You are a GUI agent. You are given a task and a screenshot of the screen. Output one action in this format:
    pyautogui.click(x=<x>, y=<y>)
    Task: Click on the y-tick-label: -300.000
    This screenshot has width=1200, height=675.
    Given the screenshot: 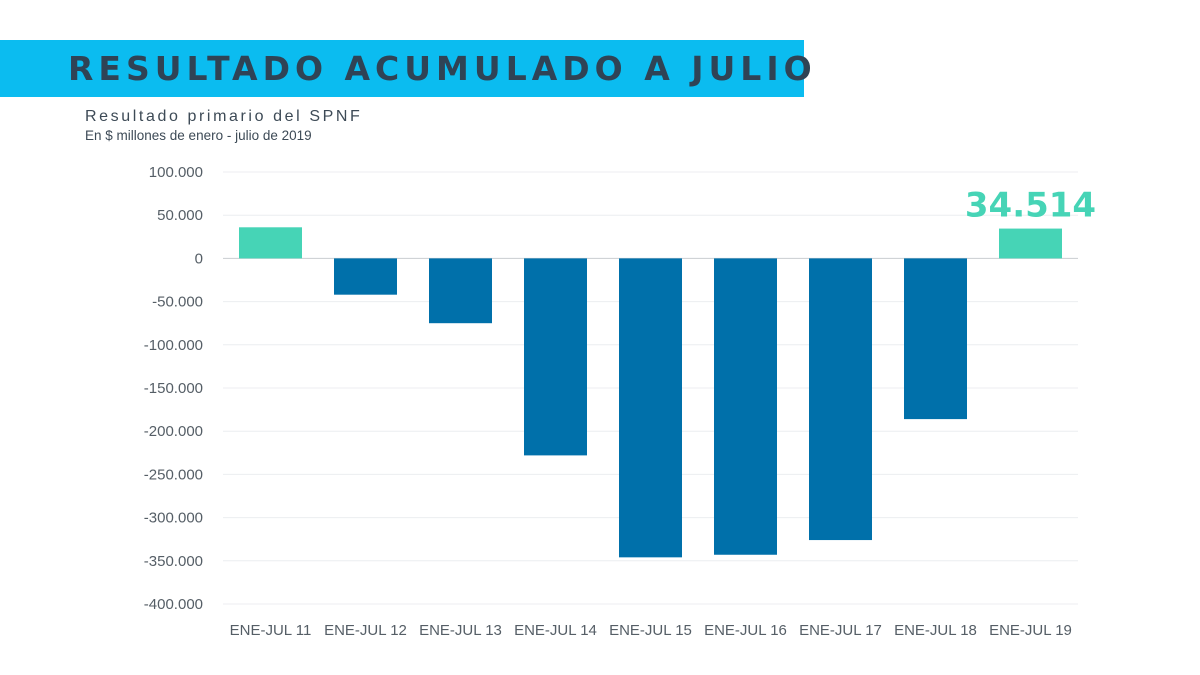 What is the action you would take?
    pyautogui.click(x=173, y=518)
    